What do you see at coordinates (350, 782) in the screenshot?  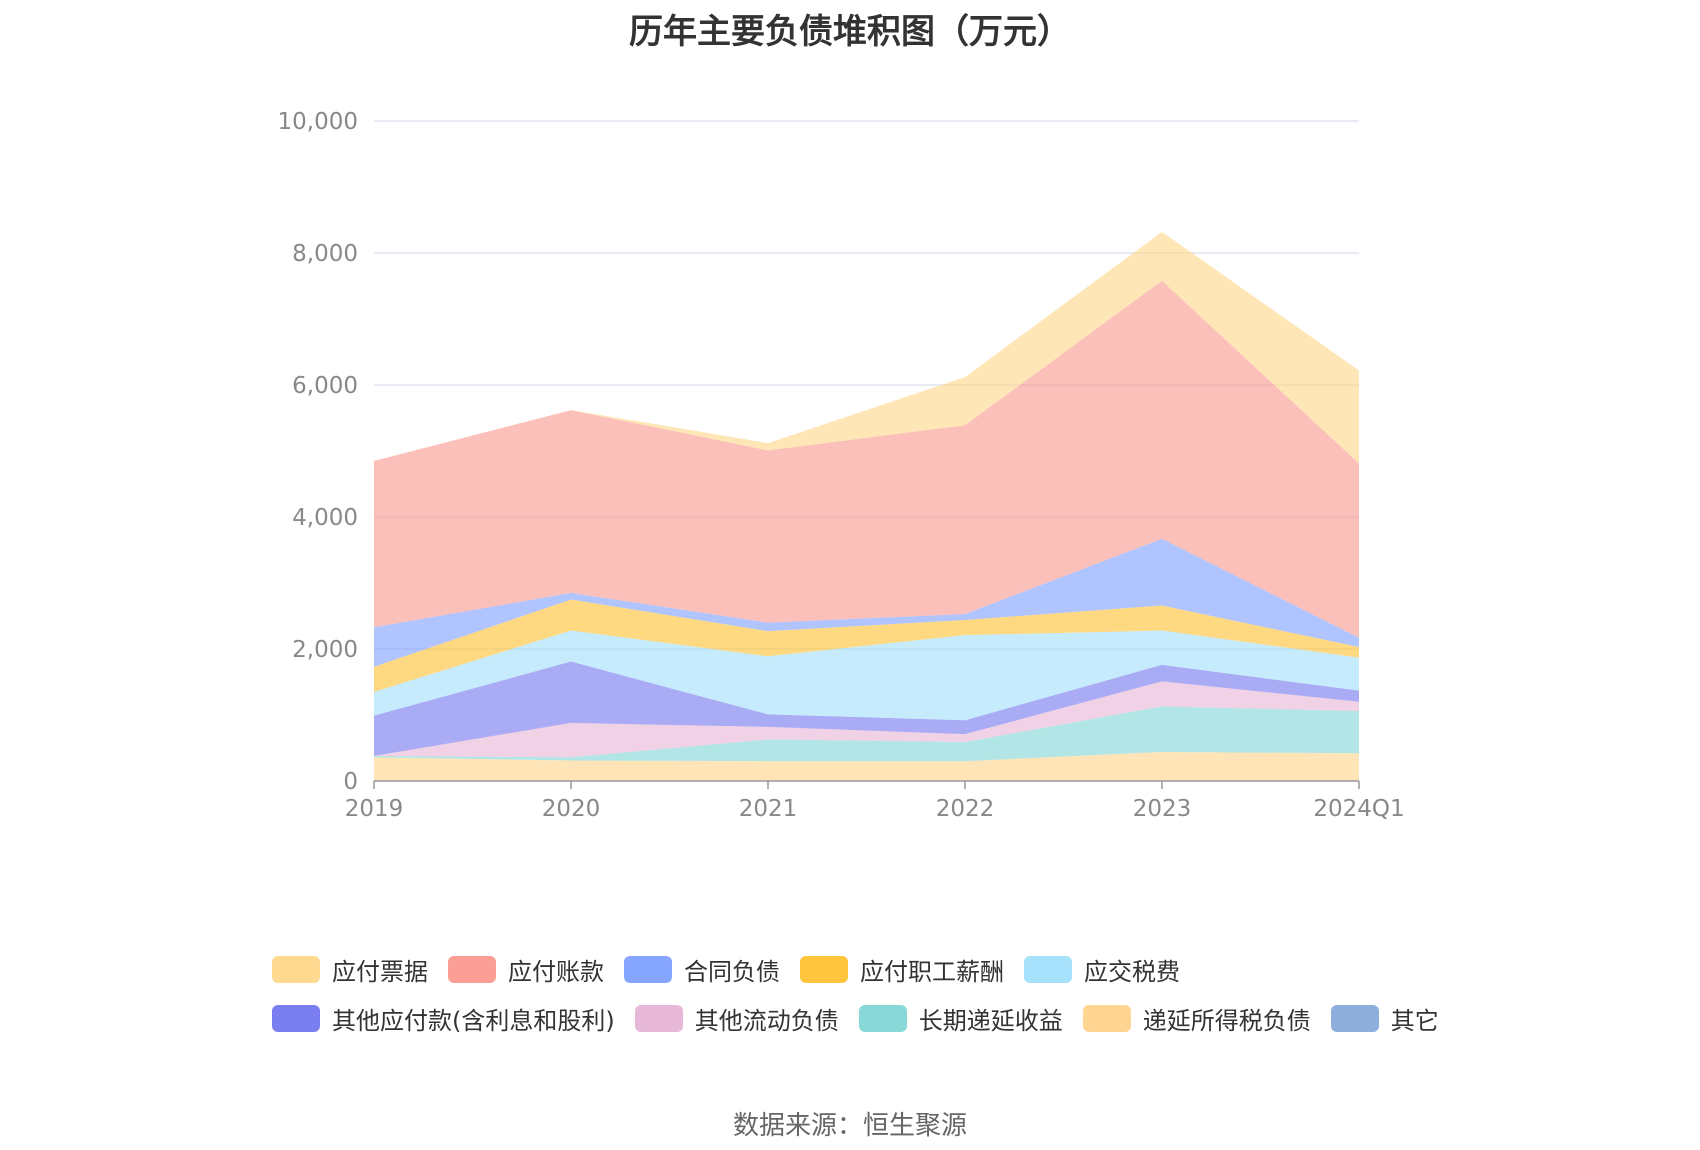 I see `y-tick-label: 0` at bounding box center [350, 782].